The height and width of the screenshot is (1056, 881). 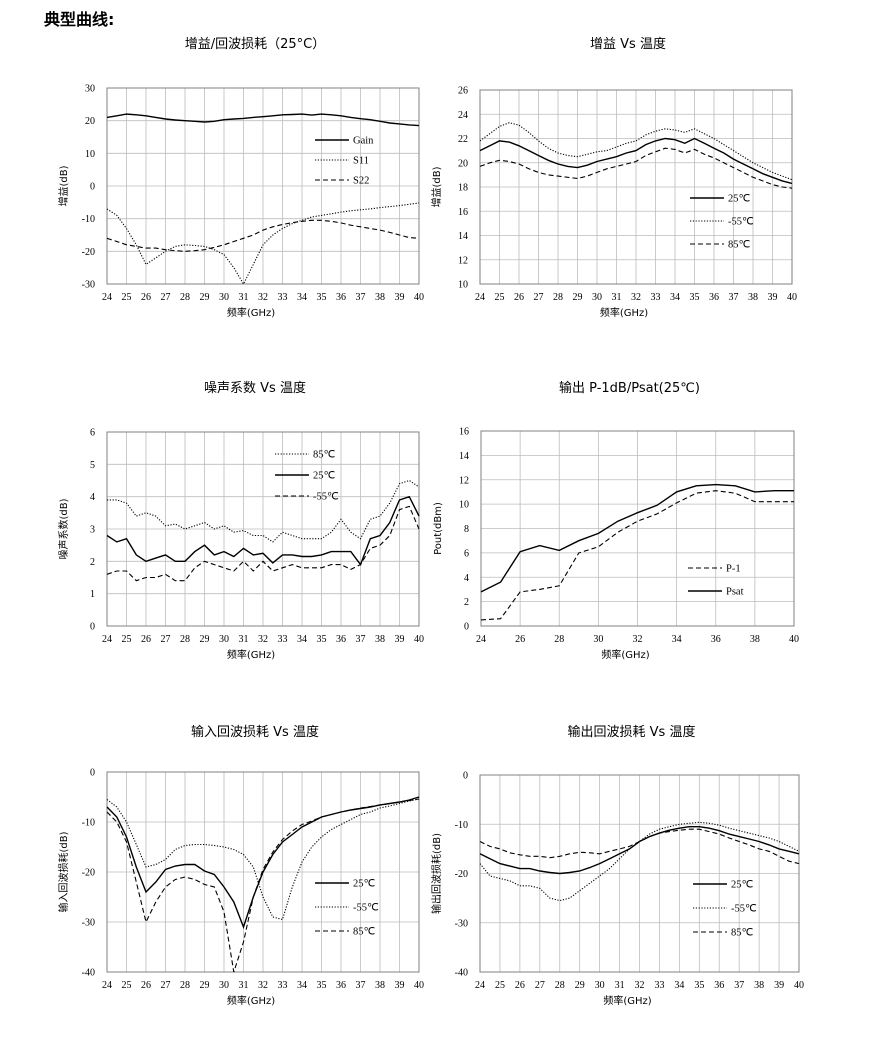 I want to click on y-tick-label: 1, so click(x=92, y=594).